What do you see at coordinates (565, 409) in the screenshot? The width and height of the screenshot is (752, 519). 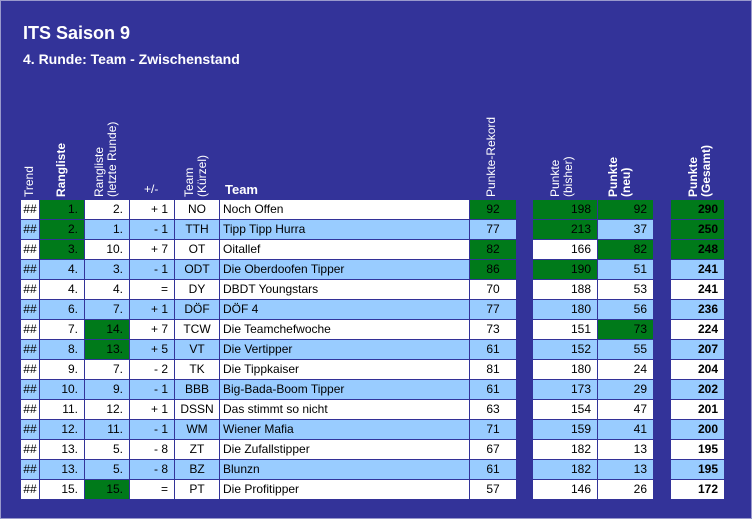 I see `cell-punkte-bisher: 154` at bounding box center [565, 409].